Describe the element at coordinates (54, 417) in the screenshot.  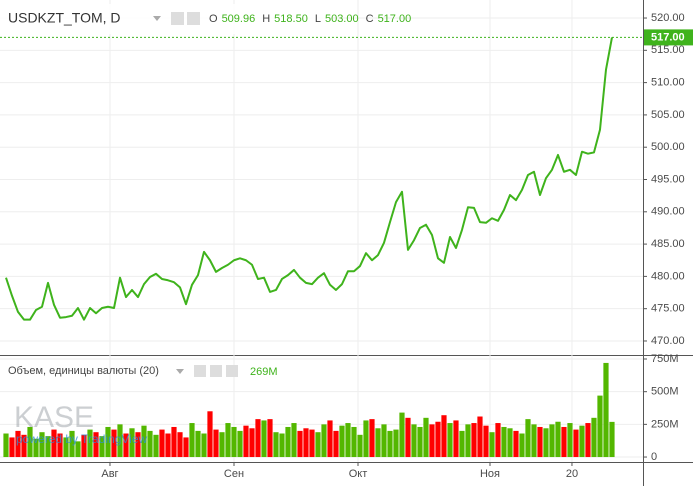
I see `watermark: KASE` at that location.